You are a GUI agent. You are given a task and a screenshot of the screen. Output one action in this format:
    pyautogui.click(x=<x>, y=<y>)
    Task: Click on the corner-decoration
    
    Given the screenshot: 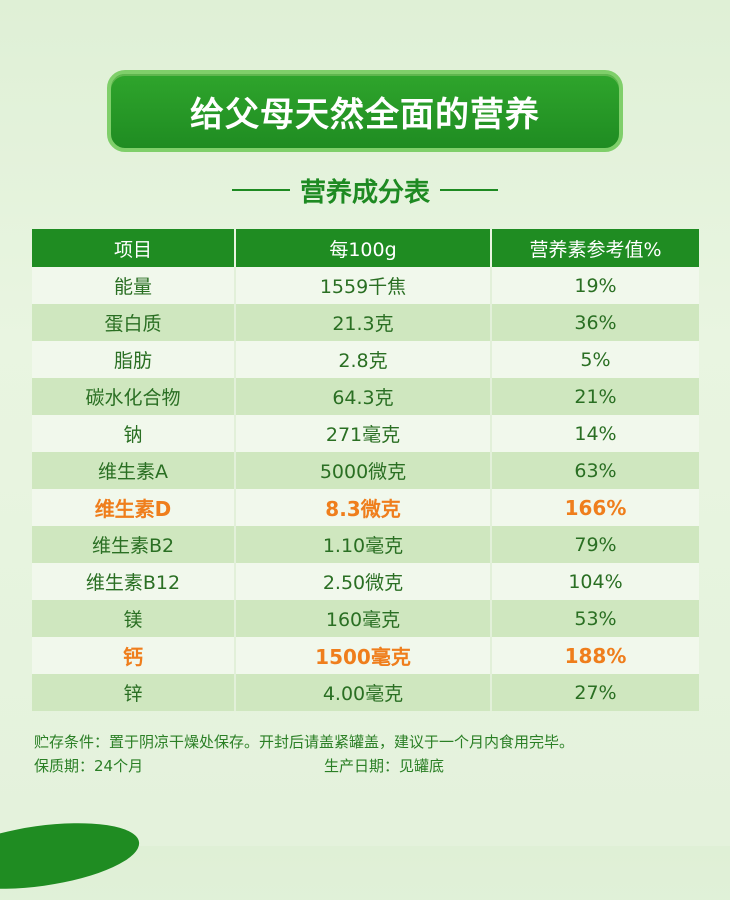 What is the action you would take?
    pyautogui.click(x=72, y=856)
    